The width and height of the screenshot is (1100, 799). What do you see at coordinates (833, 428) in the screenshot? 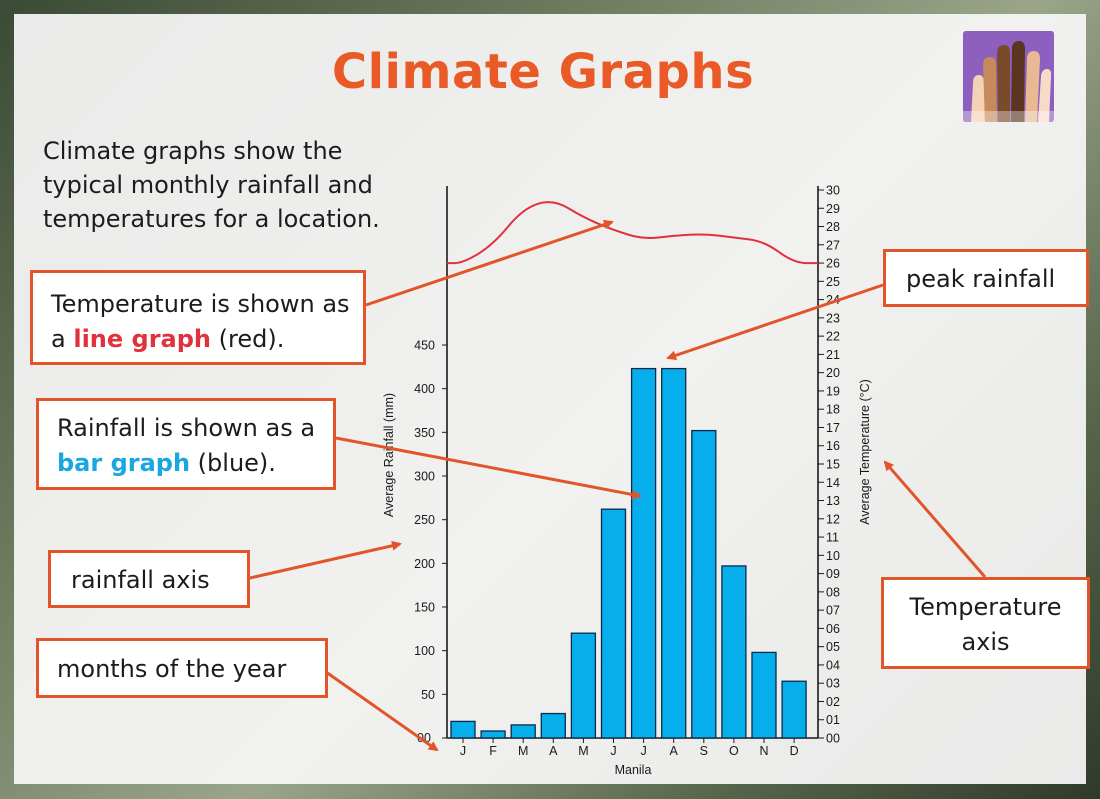
I see `temperature-tick-label: 17` at bounding box center [833, 428].